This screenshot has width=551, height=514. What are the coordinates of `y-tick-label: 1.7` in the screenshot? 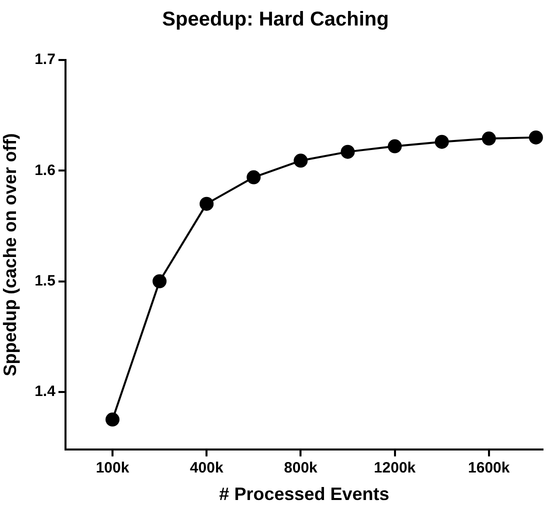 It's located at (45, 59).